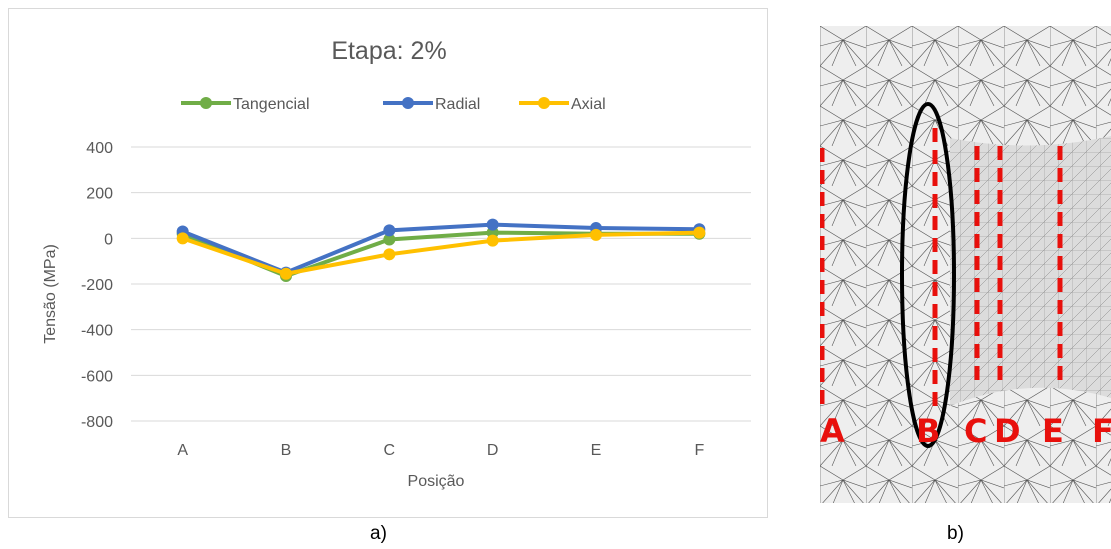 The width and height of the screenshot is (1111, 549). I want to click on x-tick-label: D, so click(493, 450).